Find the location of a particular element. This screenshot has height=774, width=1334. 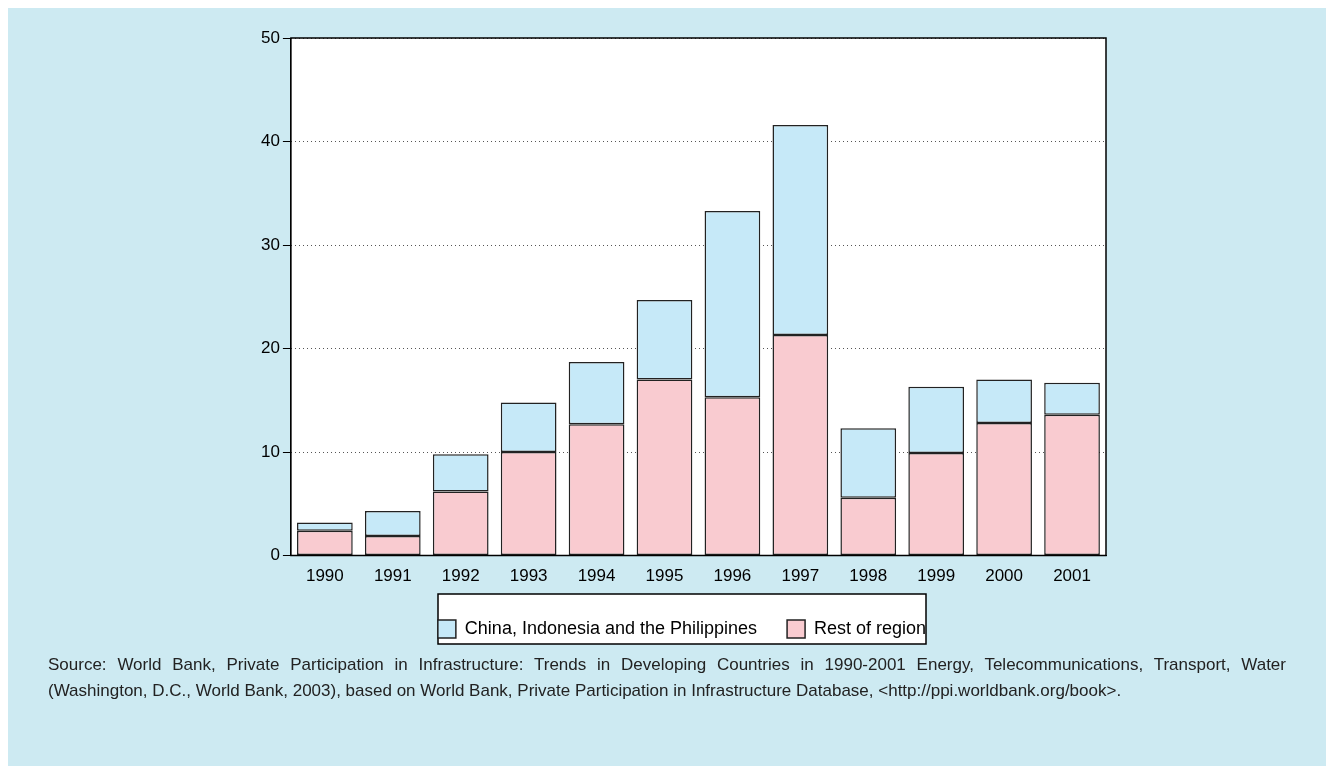

y-tick-label: 0 is located at coordinates (275, 555).